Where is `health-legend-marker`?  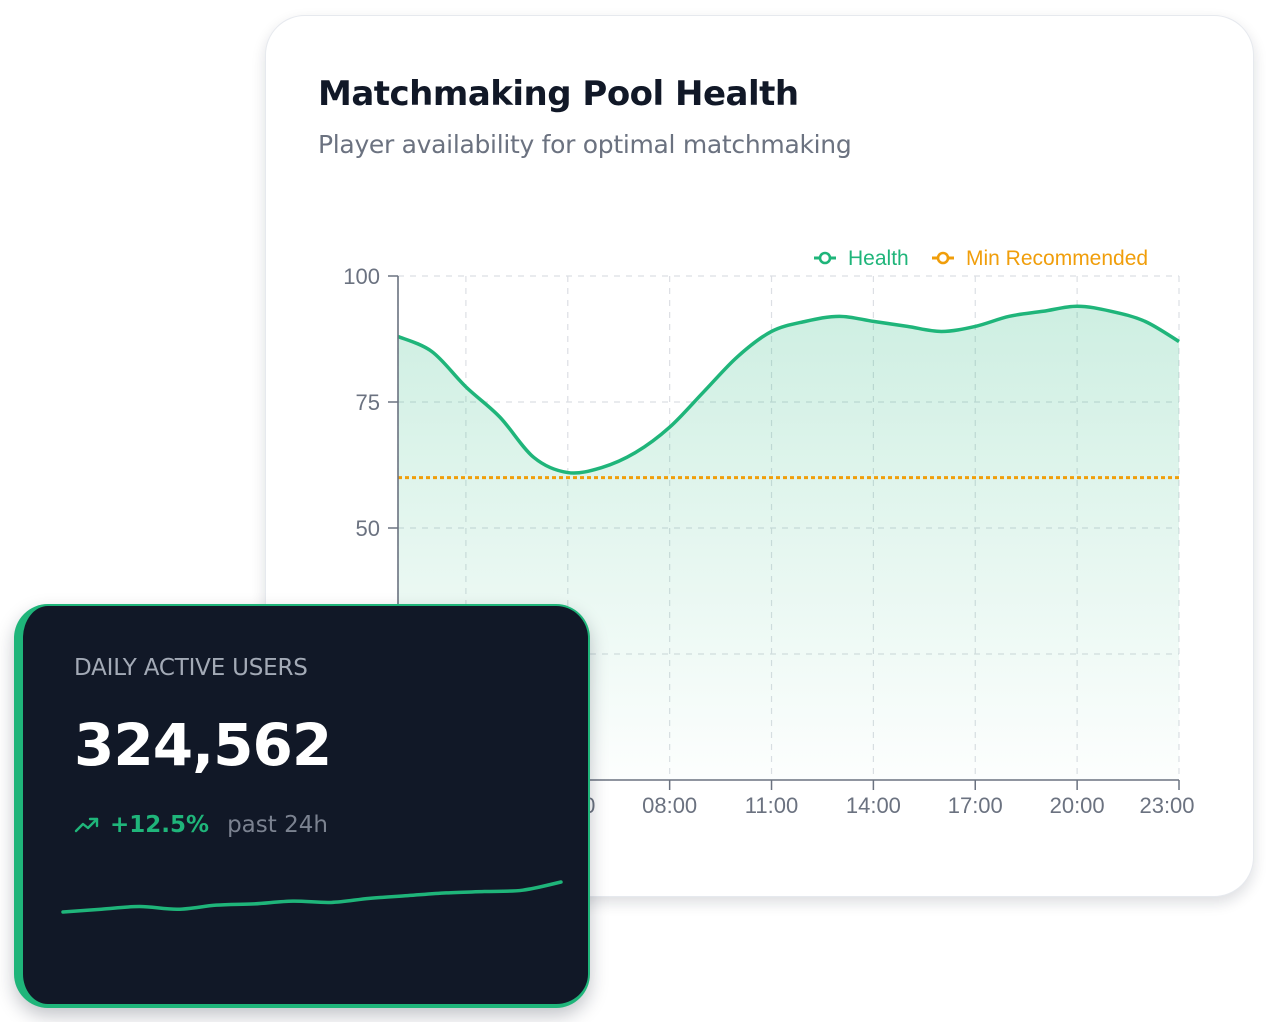 health-legend-marker is located at coordinates (825, 258).